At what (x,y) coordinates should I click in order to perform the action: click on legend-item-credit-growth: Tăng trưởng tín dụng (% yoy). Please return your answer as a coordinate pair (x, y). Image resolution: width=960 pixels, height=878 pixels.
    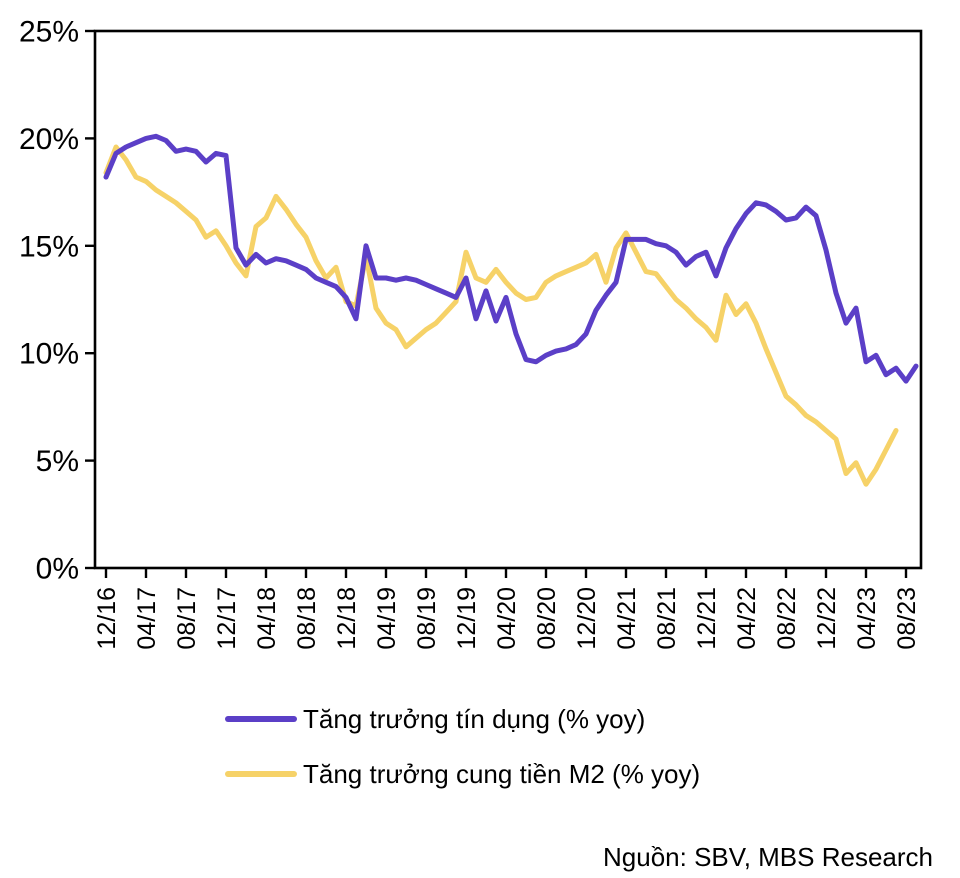
    Looking at the image, I should click on (435, 719).